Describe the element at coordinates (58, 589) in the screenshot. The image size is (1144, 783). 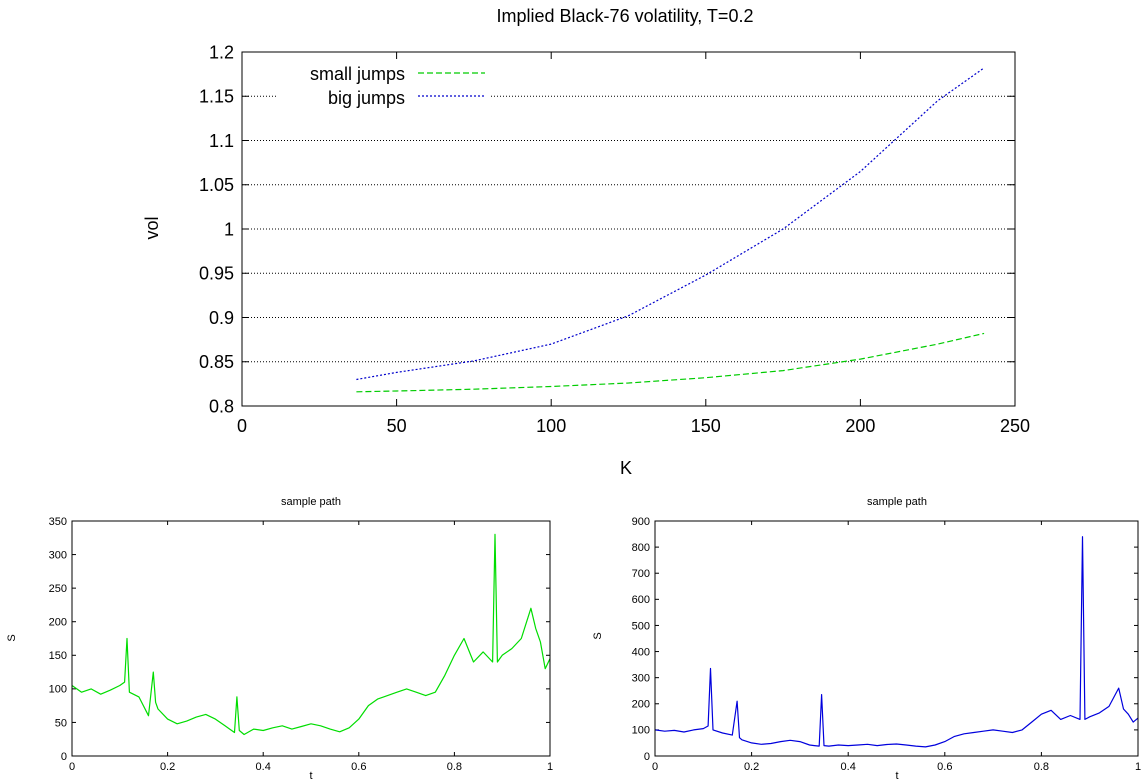
I see `y-tick-label: 250` at that location.